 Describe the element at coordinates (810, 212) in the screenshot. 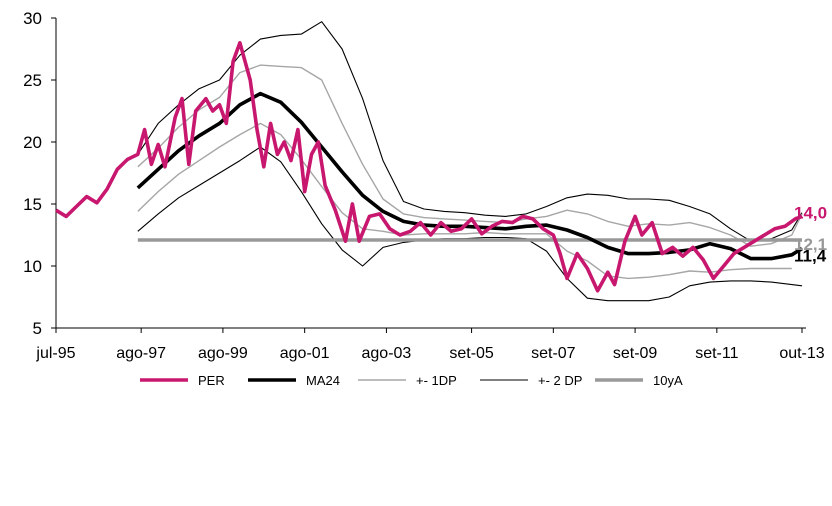

I see `end-label: 14,0` at that location.